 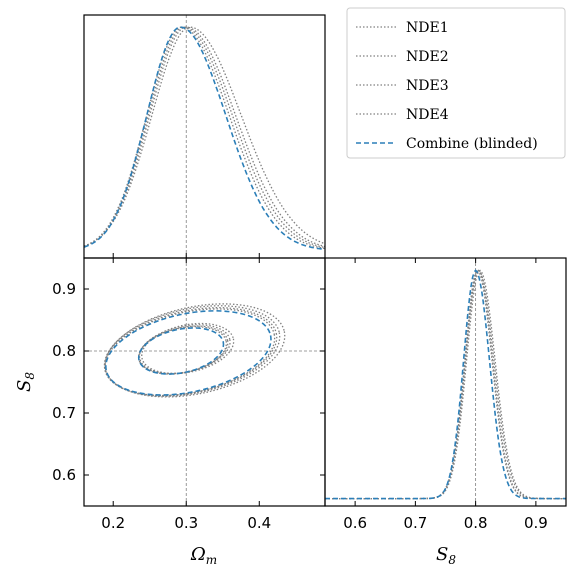 What do you see at coordinates (64, 351) in the screenshot?
I see `y-tick-label: 0.8` at bounding box center [64, 351].